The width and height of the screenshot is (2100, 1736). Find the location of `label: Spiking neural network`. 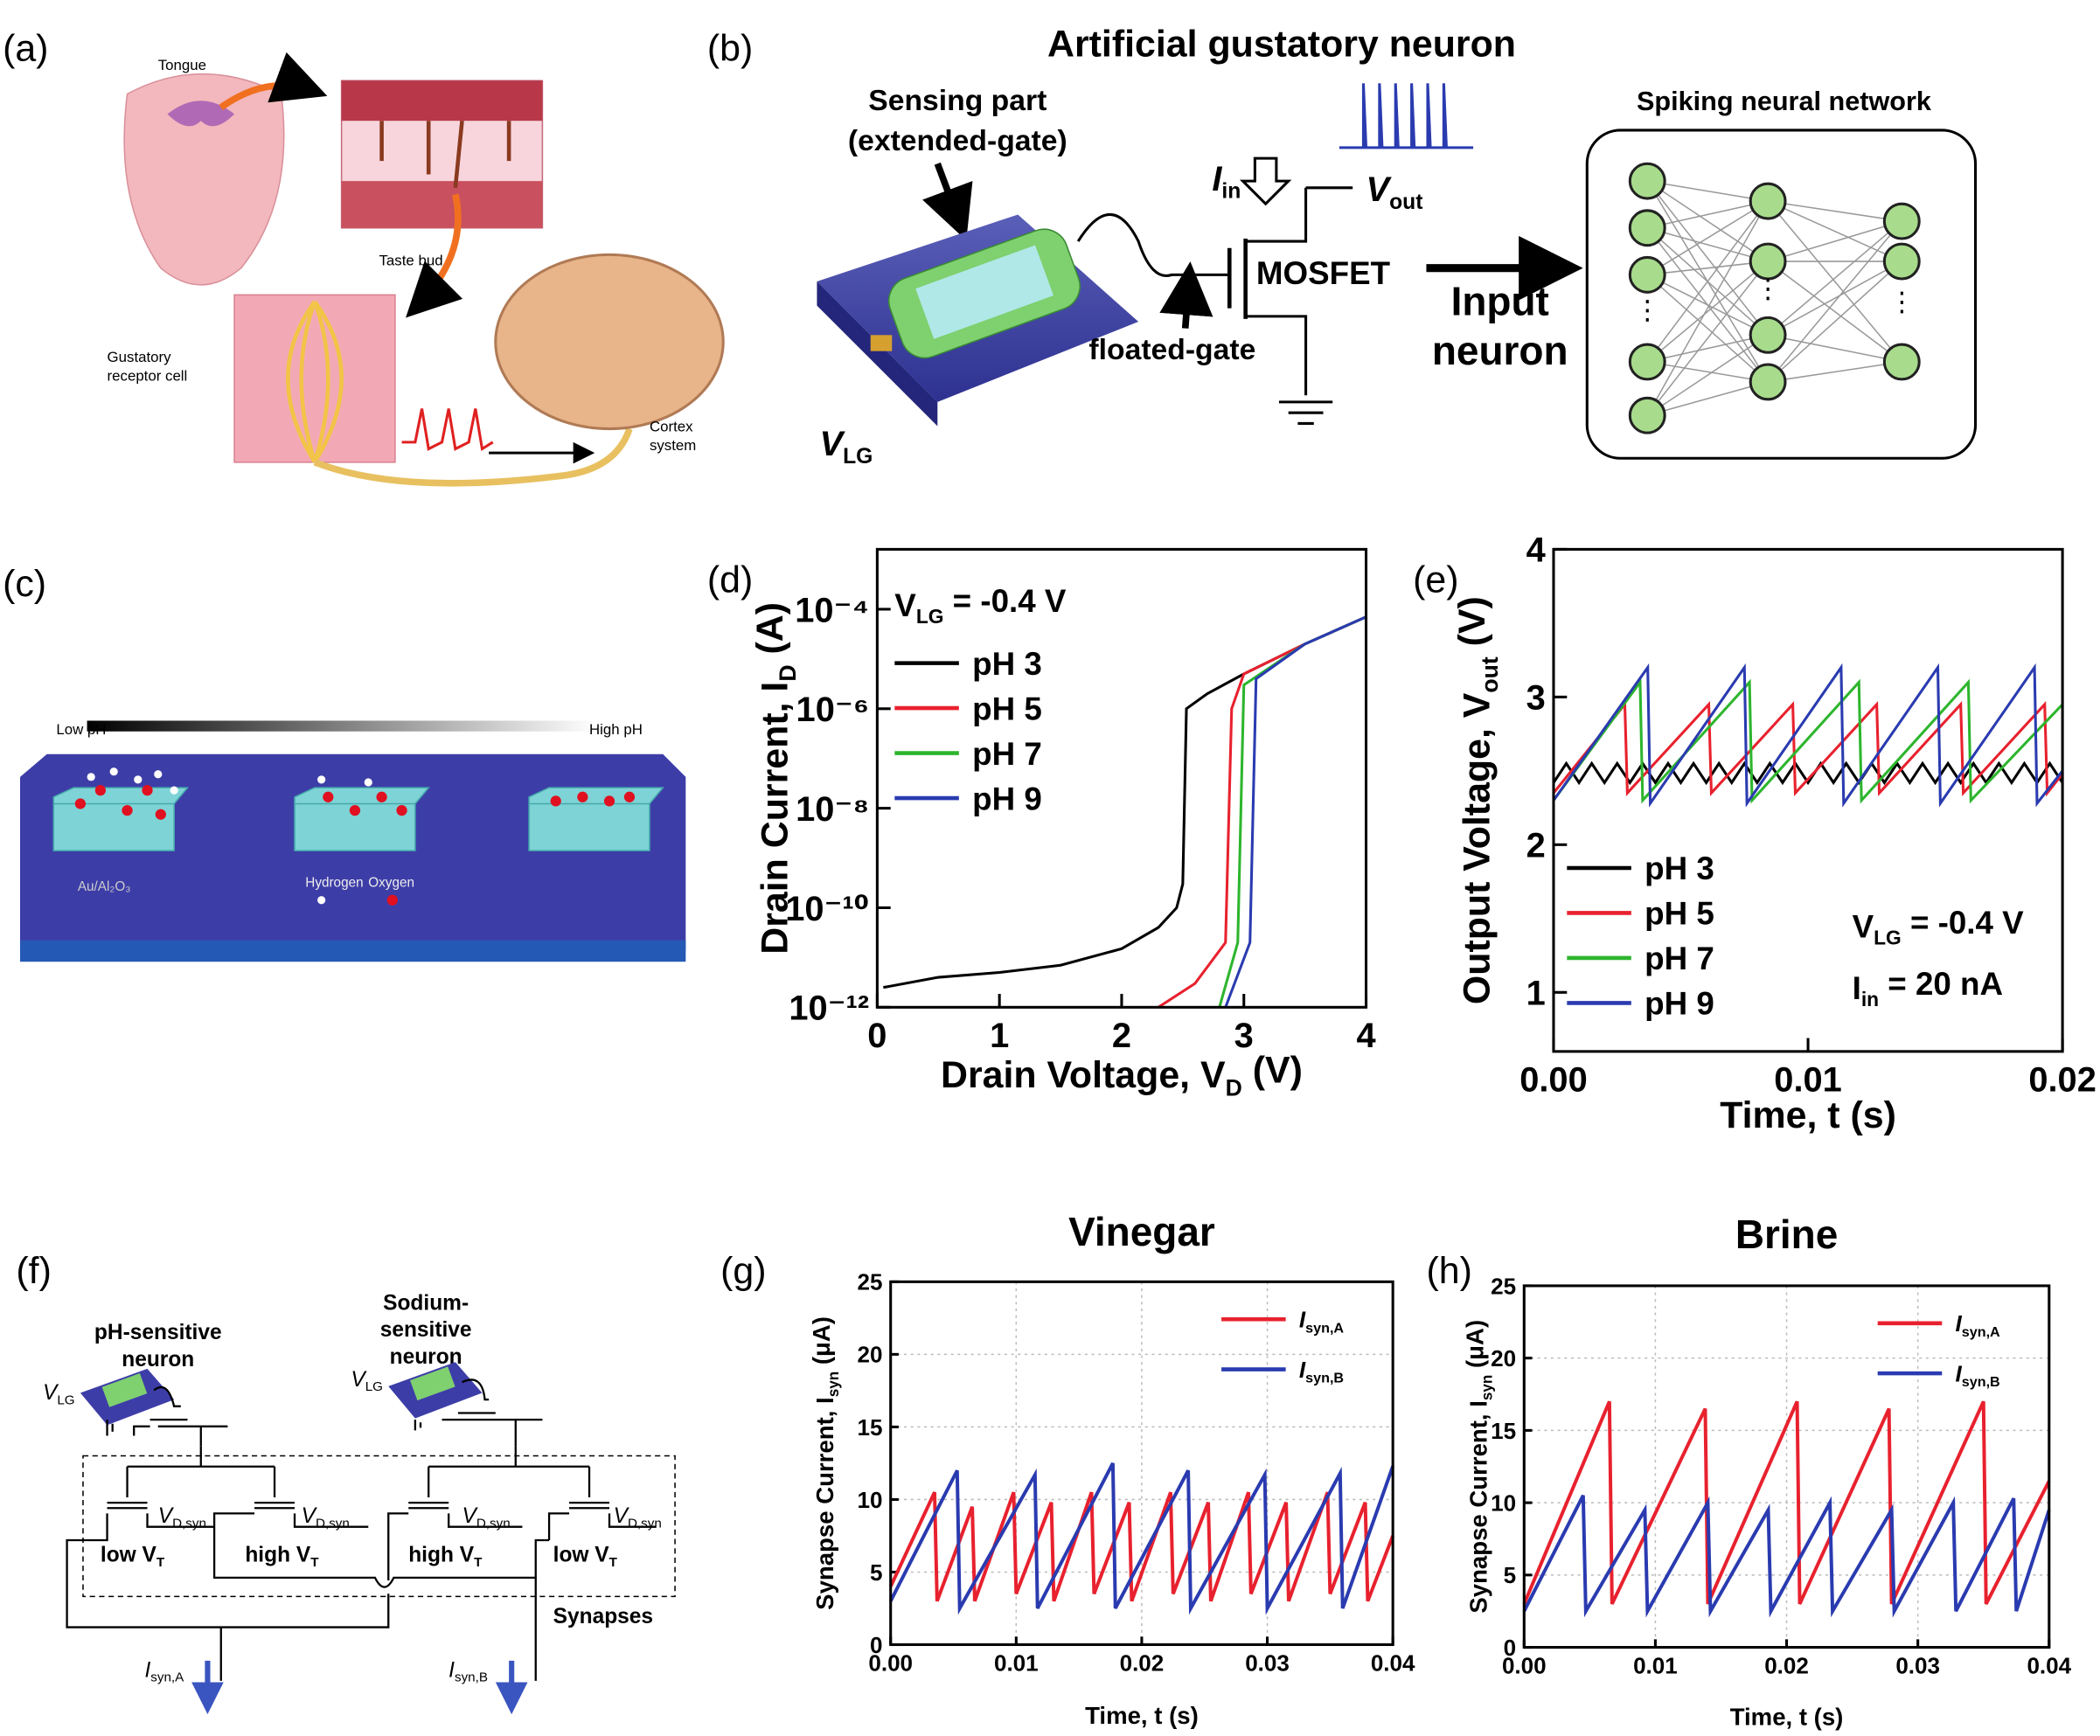

label: Spiking neural network is located at coordinates (1785, 101).